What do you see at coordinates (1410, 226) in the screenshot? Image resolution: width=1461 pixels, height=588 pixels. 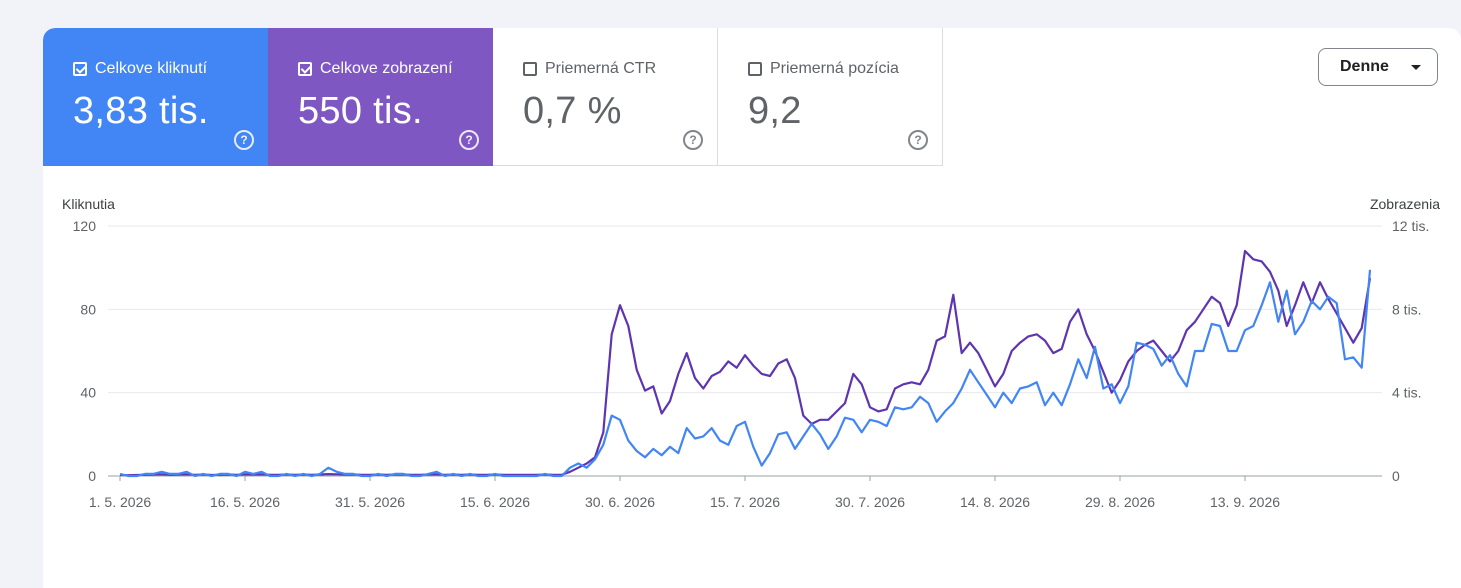 I see `y-tick-right: 12 tis.` at bounding box center [1410, 226].